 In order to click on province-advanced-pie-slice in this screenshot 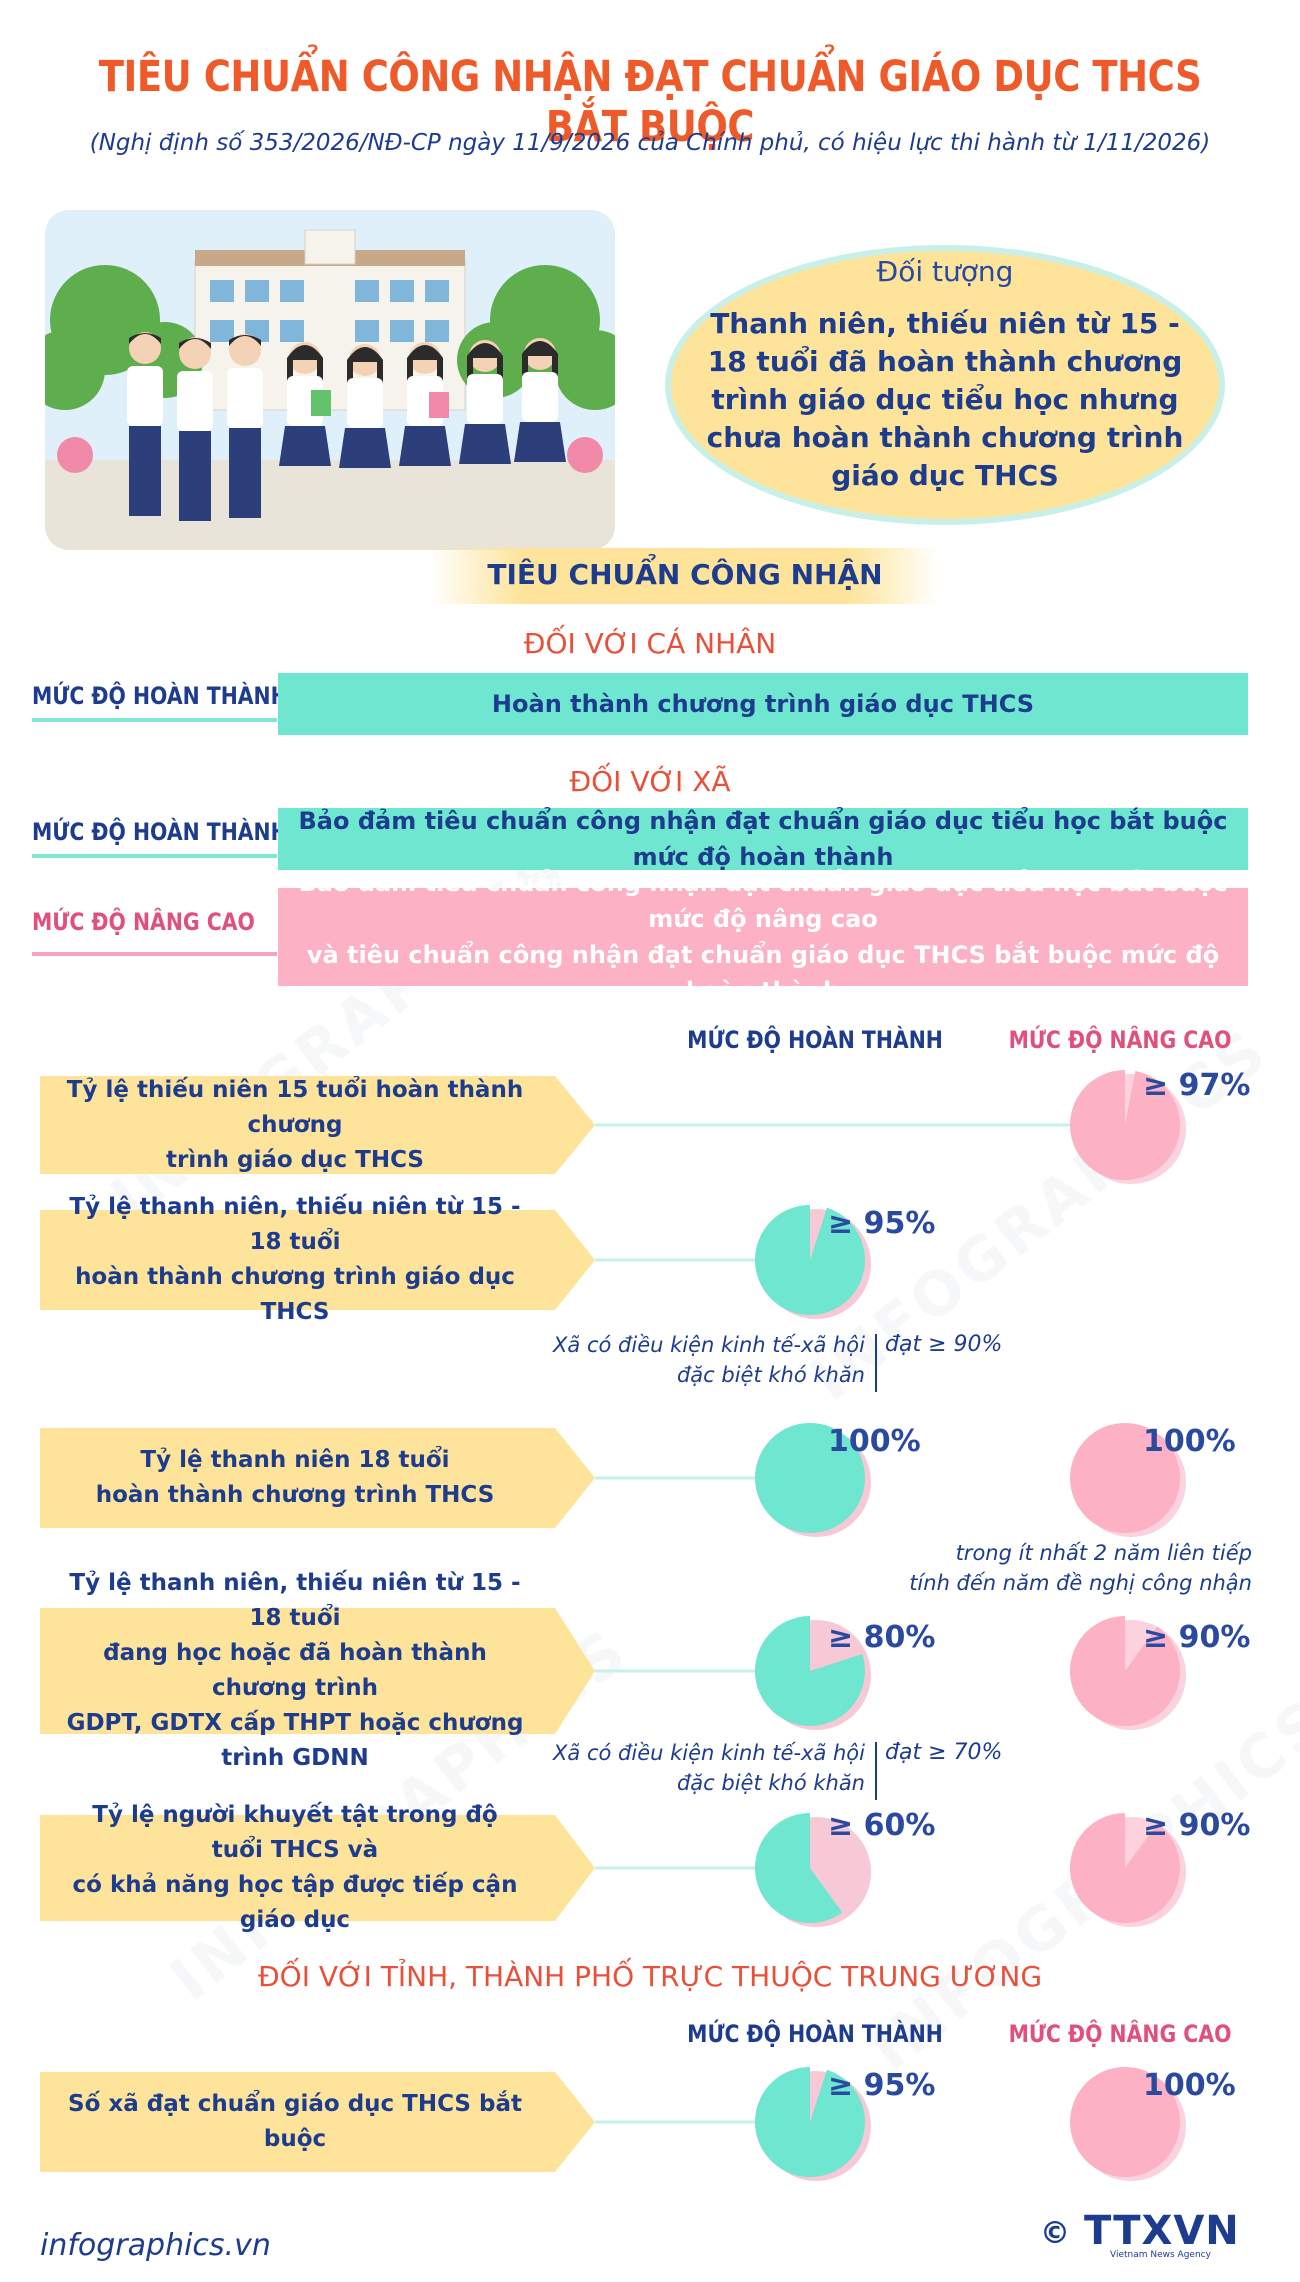, I will do `click(1125, 2122)`.